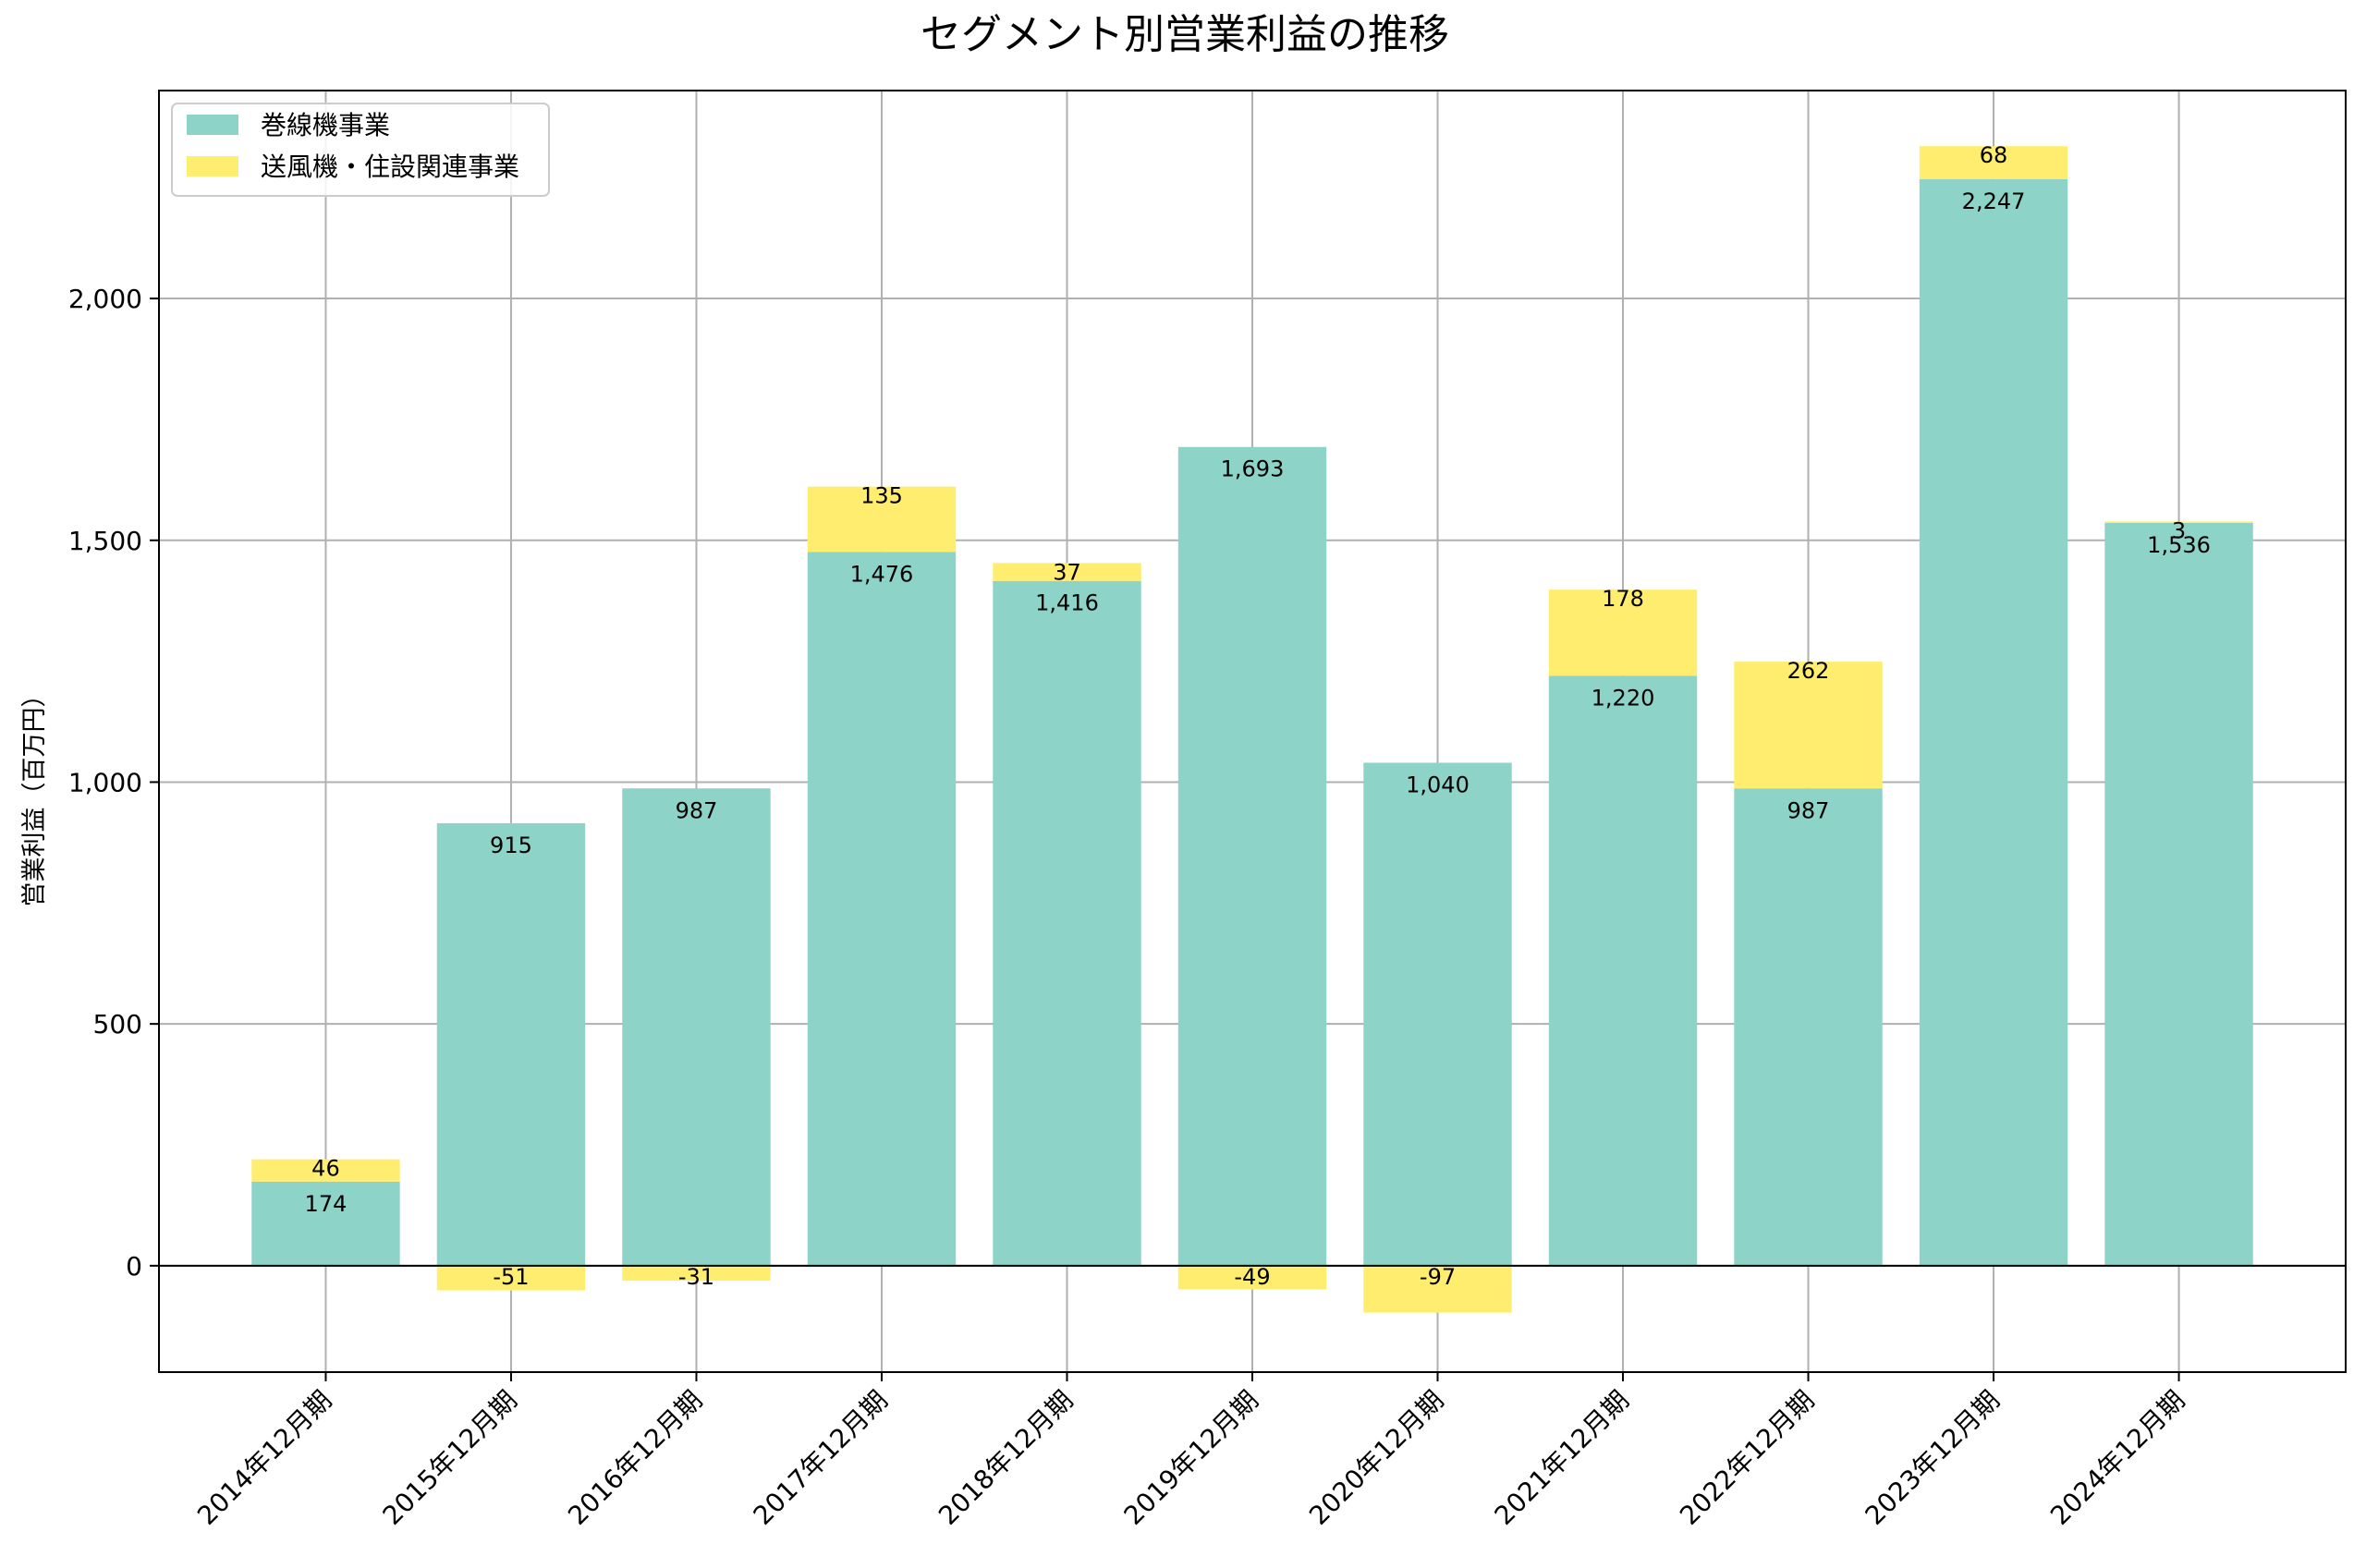 Image resolution: width=2366 pixels, height=1568 pixels. Describe the element at coordinates (821, 1458) in the screenshot. I see `x-tick-label: 2017年12月期` at that location.